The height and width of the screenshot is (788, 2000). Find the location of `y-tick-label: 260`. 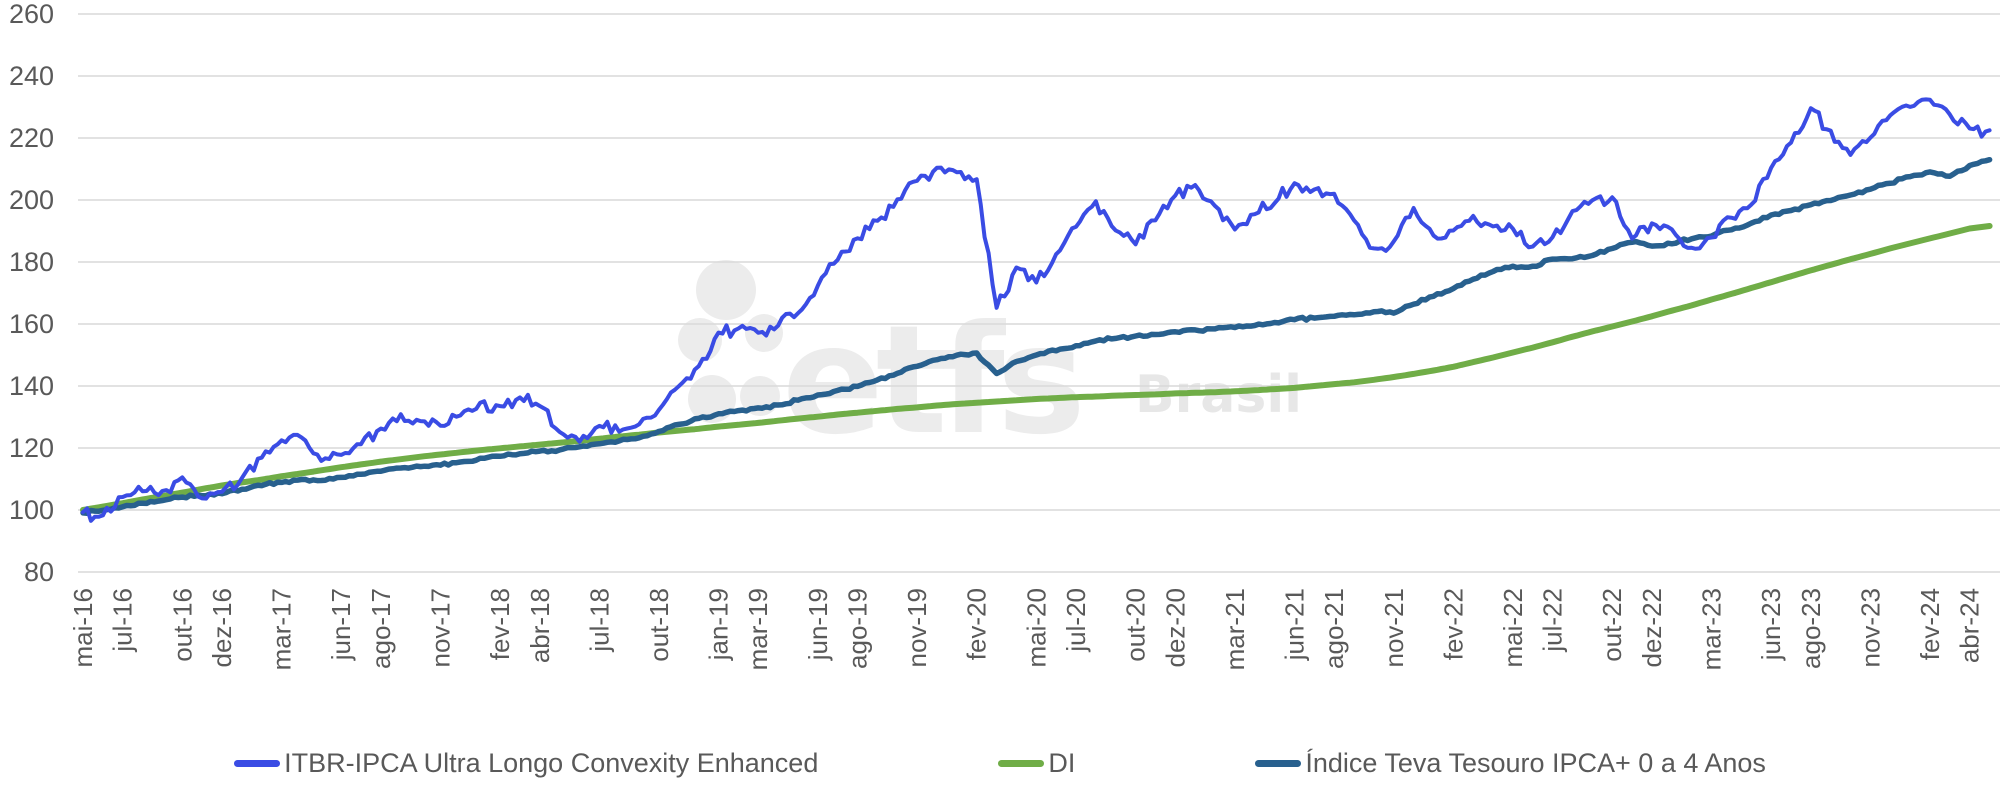

y-tick-label: 260 is located at coordinates (31, 14).